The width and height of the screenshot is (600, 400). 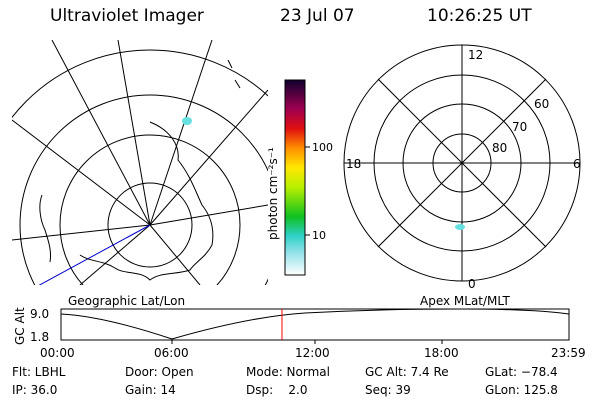 What do you see at coordinates (521, 390) in the screenshot?
I see `glon-value: GLon: 125.8` at bounding box center [521, 390].